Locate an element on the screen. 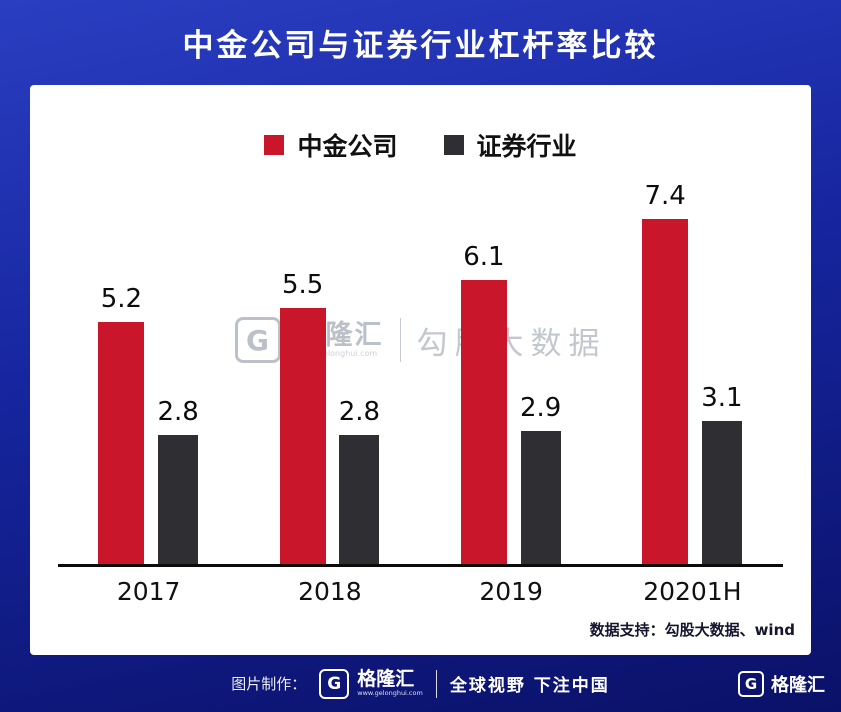 The image size is (841, 712). footer-slogan: 全球视野 下注中国 is located at coordinates (529, 686).